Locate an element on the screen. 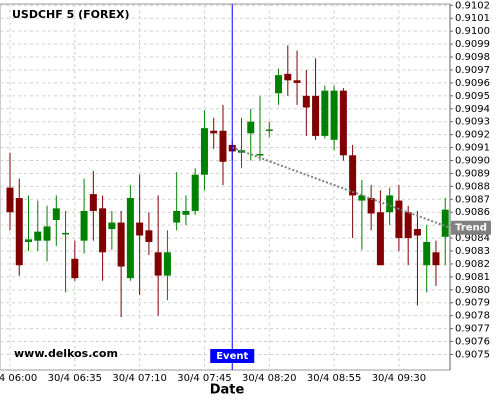  x-tick-label: 30/4 09:30 is located at coordinates (399, 378).